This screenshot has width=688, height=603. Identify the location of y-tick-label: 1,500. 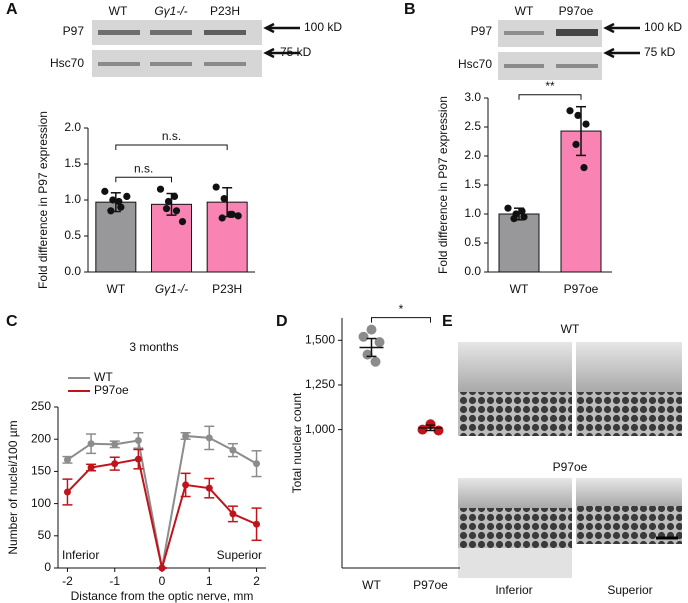
(320, 339).